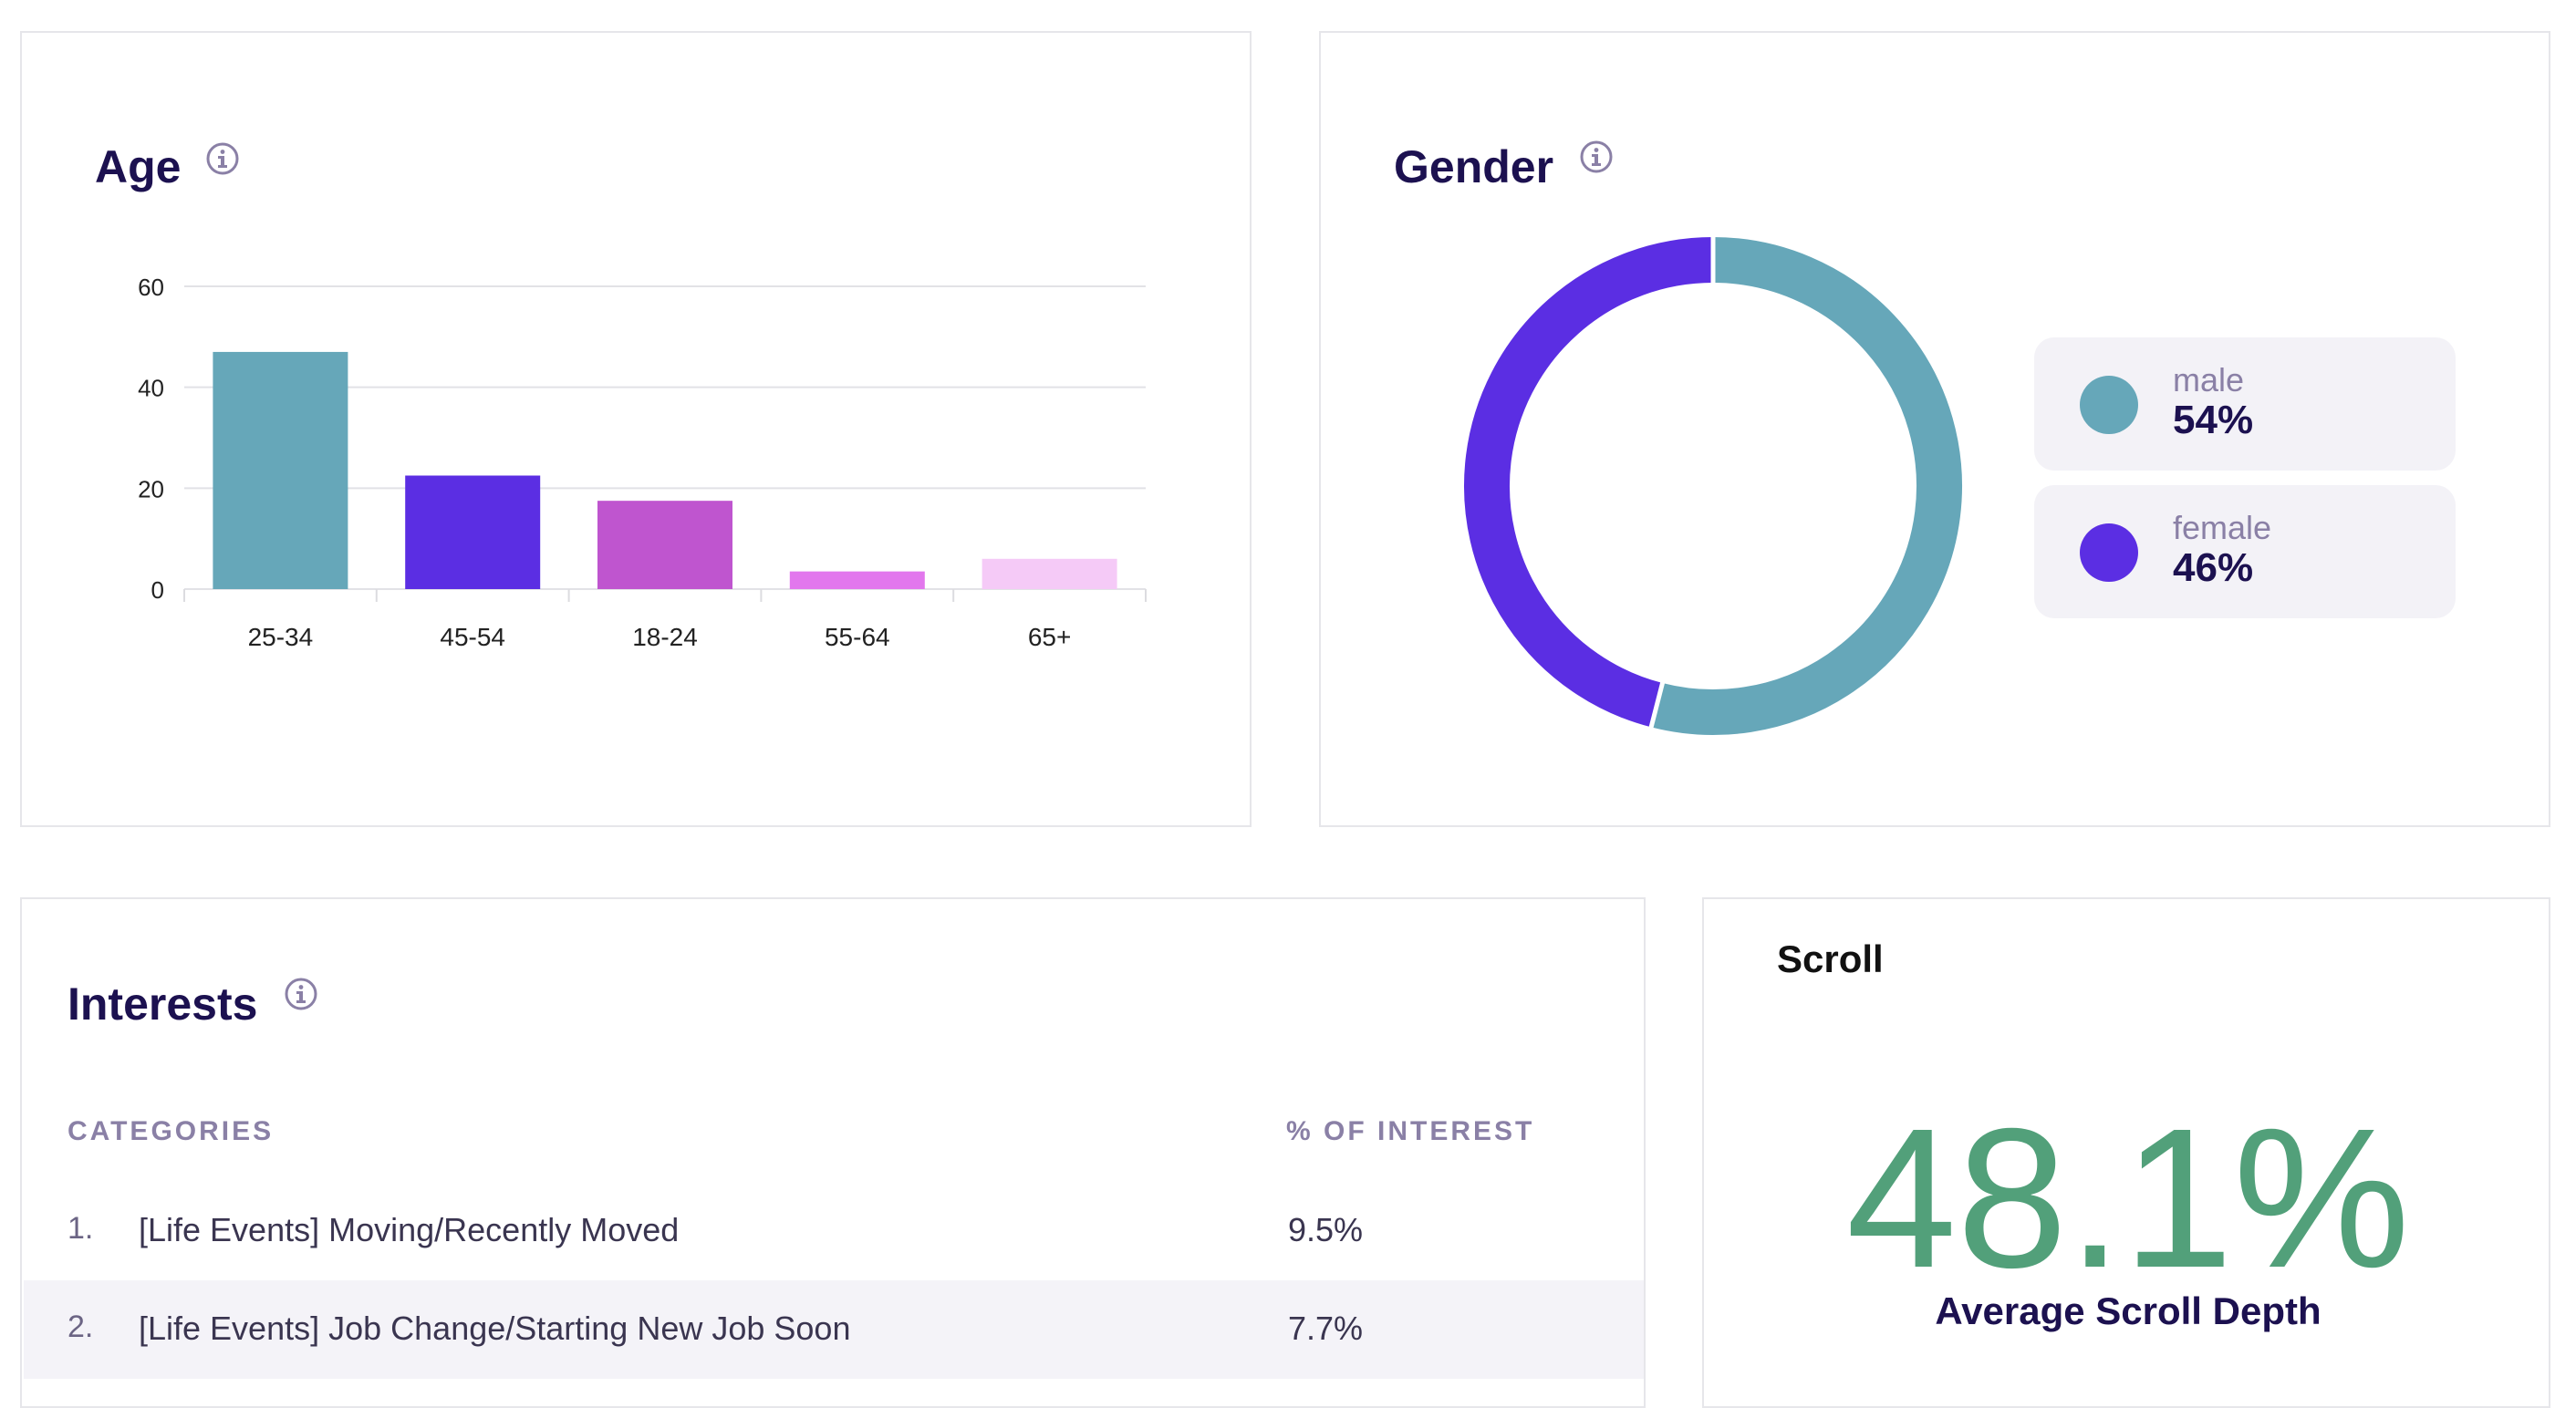 The height and width of the screenshot is (1408, 2576). Describe the element at coordinates (2222, 528) in the screenshot. I see `legend-label: female` at that location.